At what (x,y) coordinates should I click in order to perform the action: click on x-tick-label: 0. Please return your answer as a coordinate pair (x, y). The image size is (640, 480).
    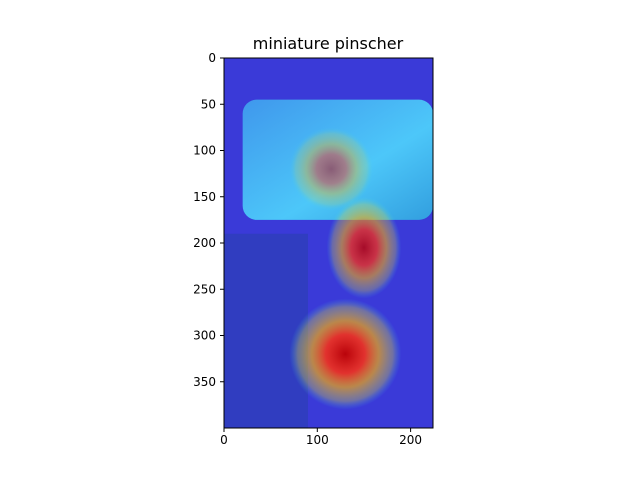
    Looking at the image, I should click on (224, 440).